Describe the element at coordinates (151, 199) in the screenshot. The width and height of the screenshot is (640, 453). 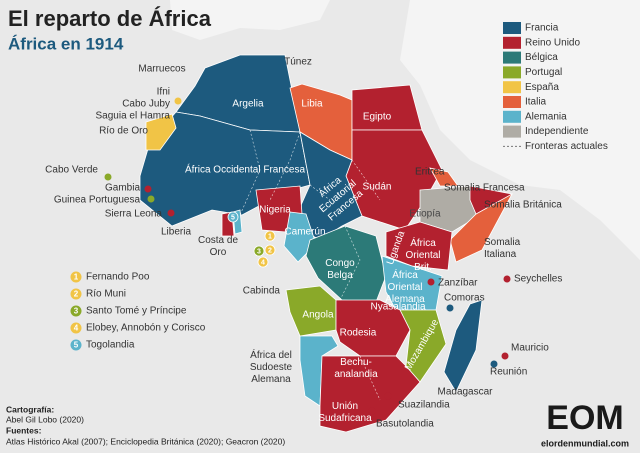
I see `guinea-dot` at that location.